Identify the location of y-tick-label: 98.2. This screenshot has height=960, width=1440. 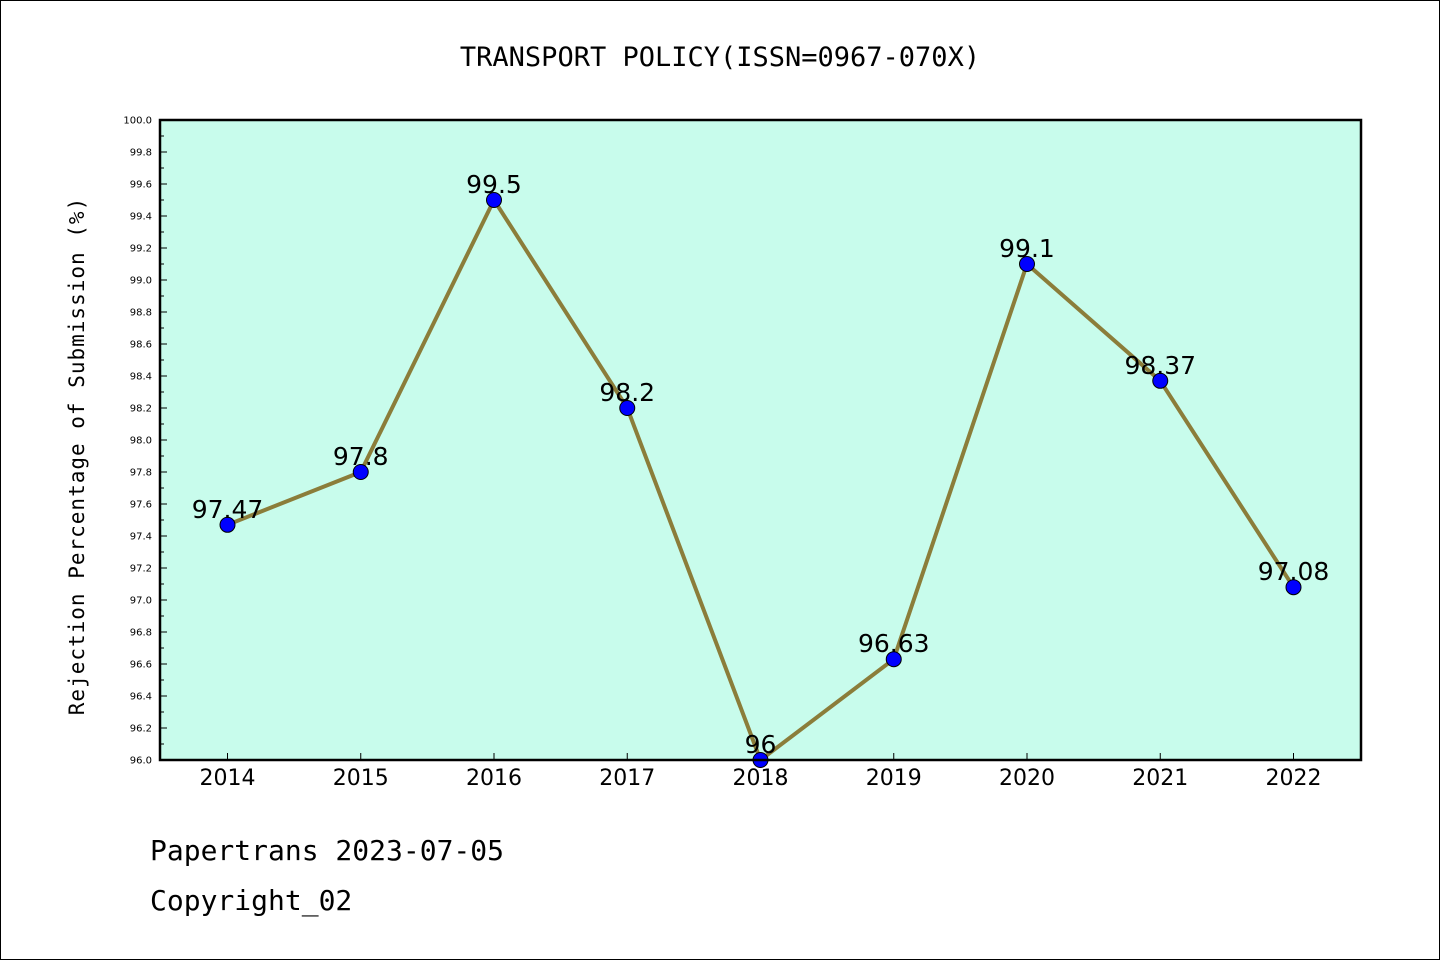
(141, 409).